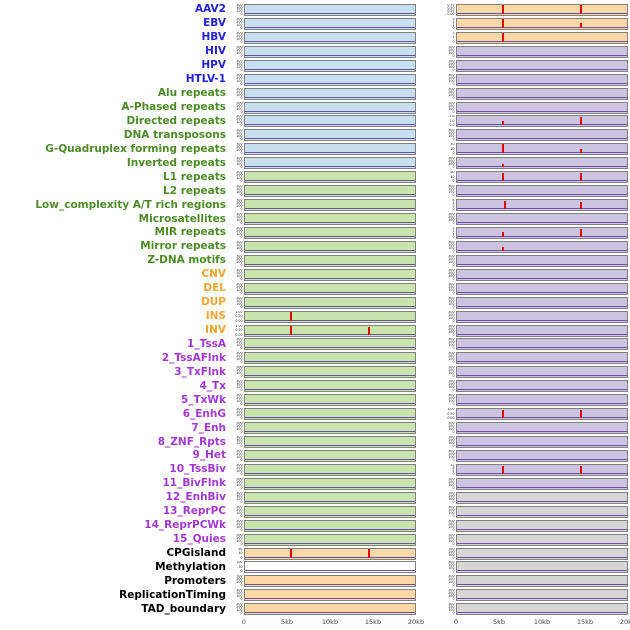  I want to click on track-row: Promoters 300 200 100 0 300 200 100 0, so click(315, 581).